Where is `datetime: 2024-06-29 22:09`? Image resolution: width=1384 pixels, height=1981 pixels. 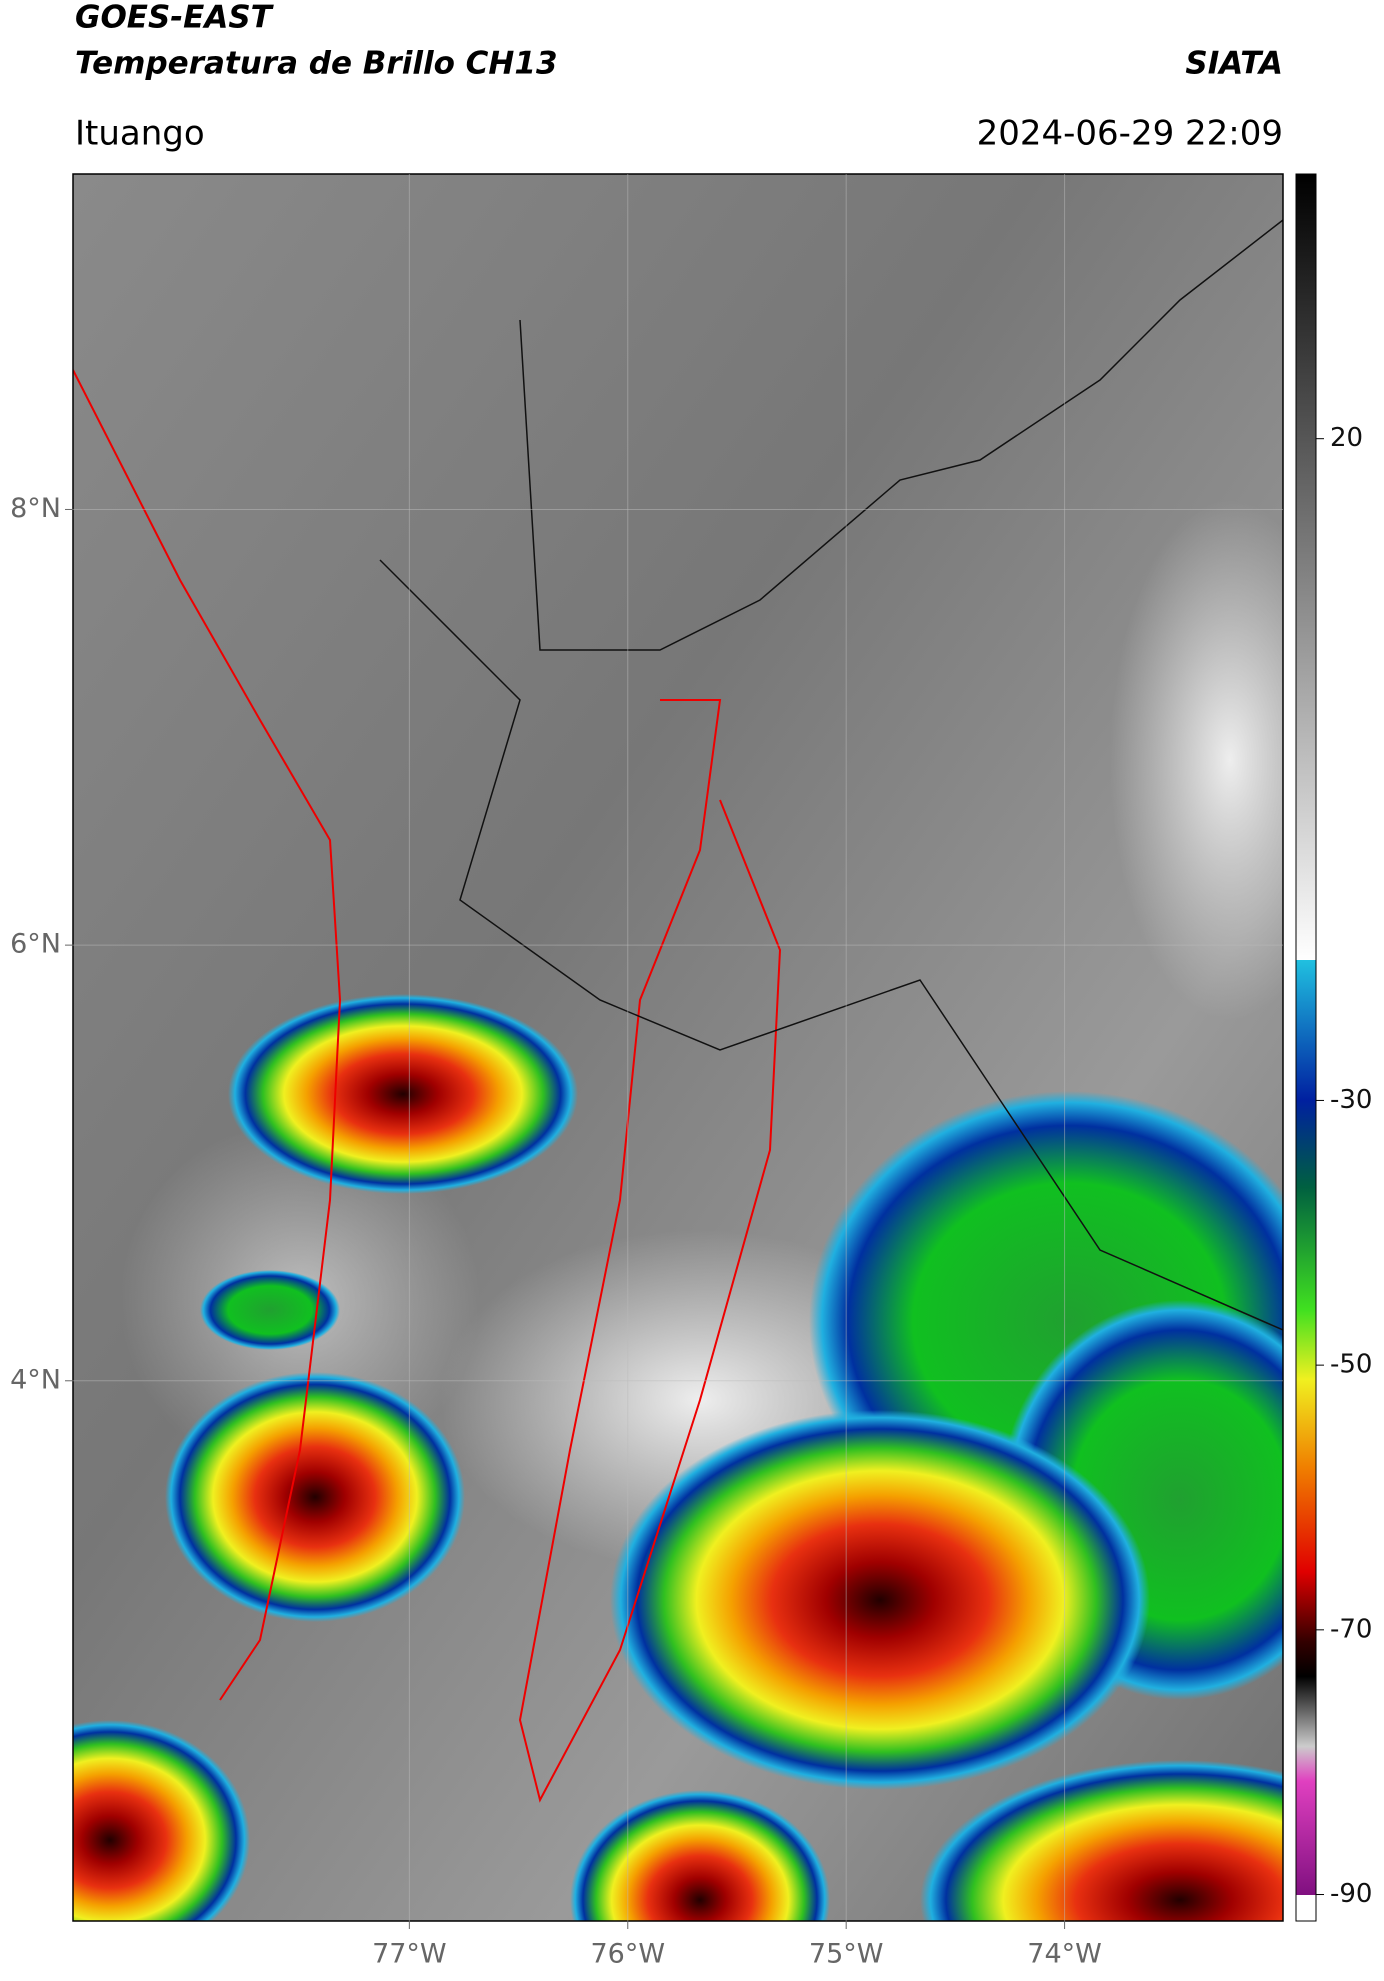
datetime: 2024-06-29 22:09 is located at coordinates (1130, 134).